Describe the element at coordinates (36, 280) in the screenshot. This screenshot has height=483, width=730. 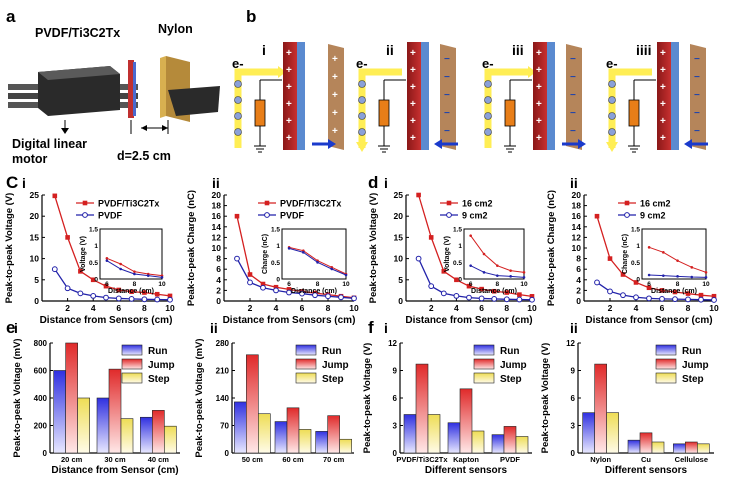
I see `y-tick-label: 5` at that location.